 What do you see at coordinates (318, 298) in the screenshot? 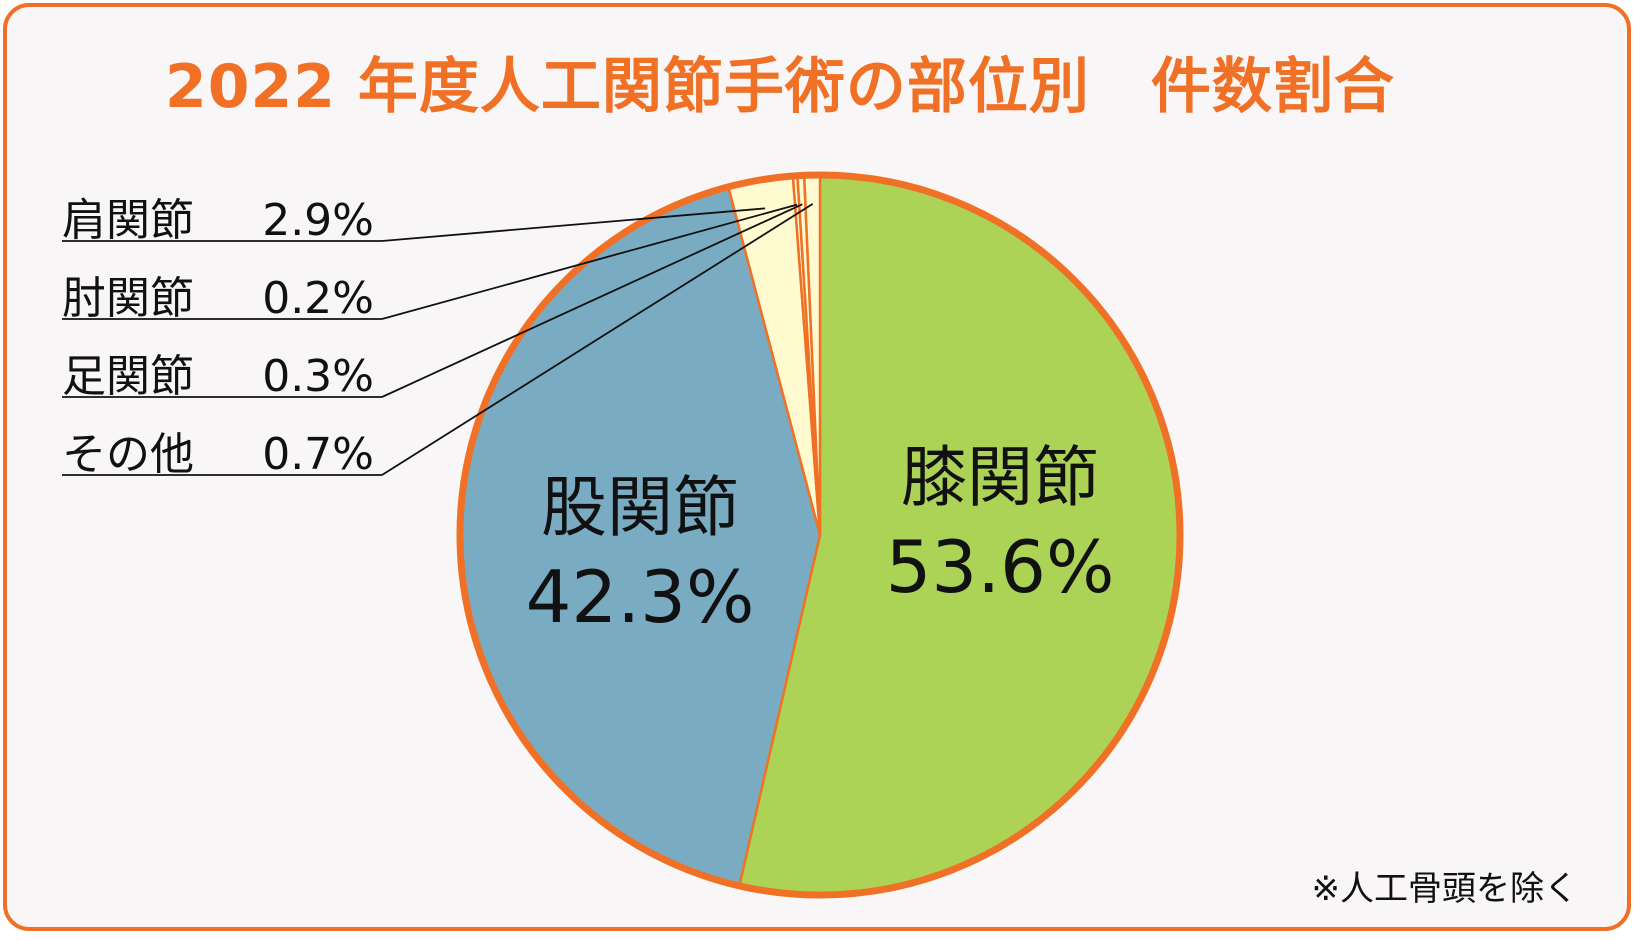
I see `leader-label-value-3: 0.2%` at bounding box center [318, 298].